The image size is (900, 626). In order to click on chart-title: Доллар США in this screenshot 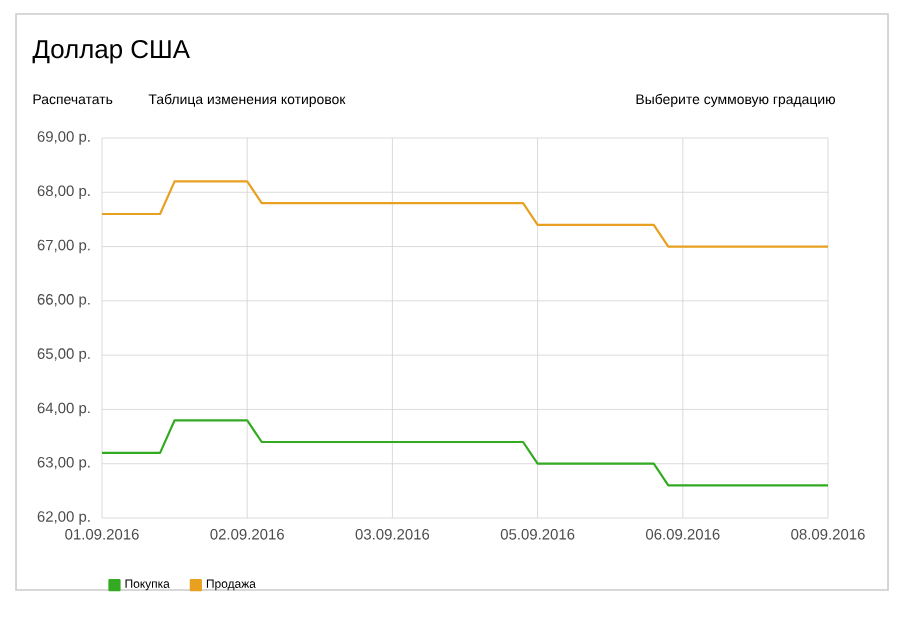, I will do `click(111, 51)`.